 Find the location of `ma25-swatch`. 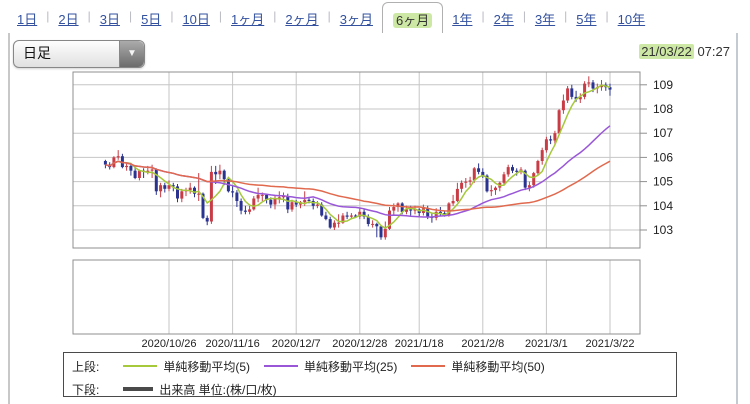

ma25-swatch is located at coordinates (281, 366).